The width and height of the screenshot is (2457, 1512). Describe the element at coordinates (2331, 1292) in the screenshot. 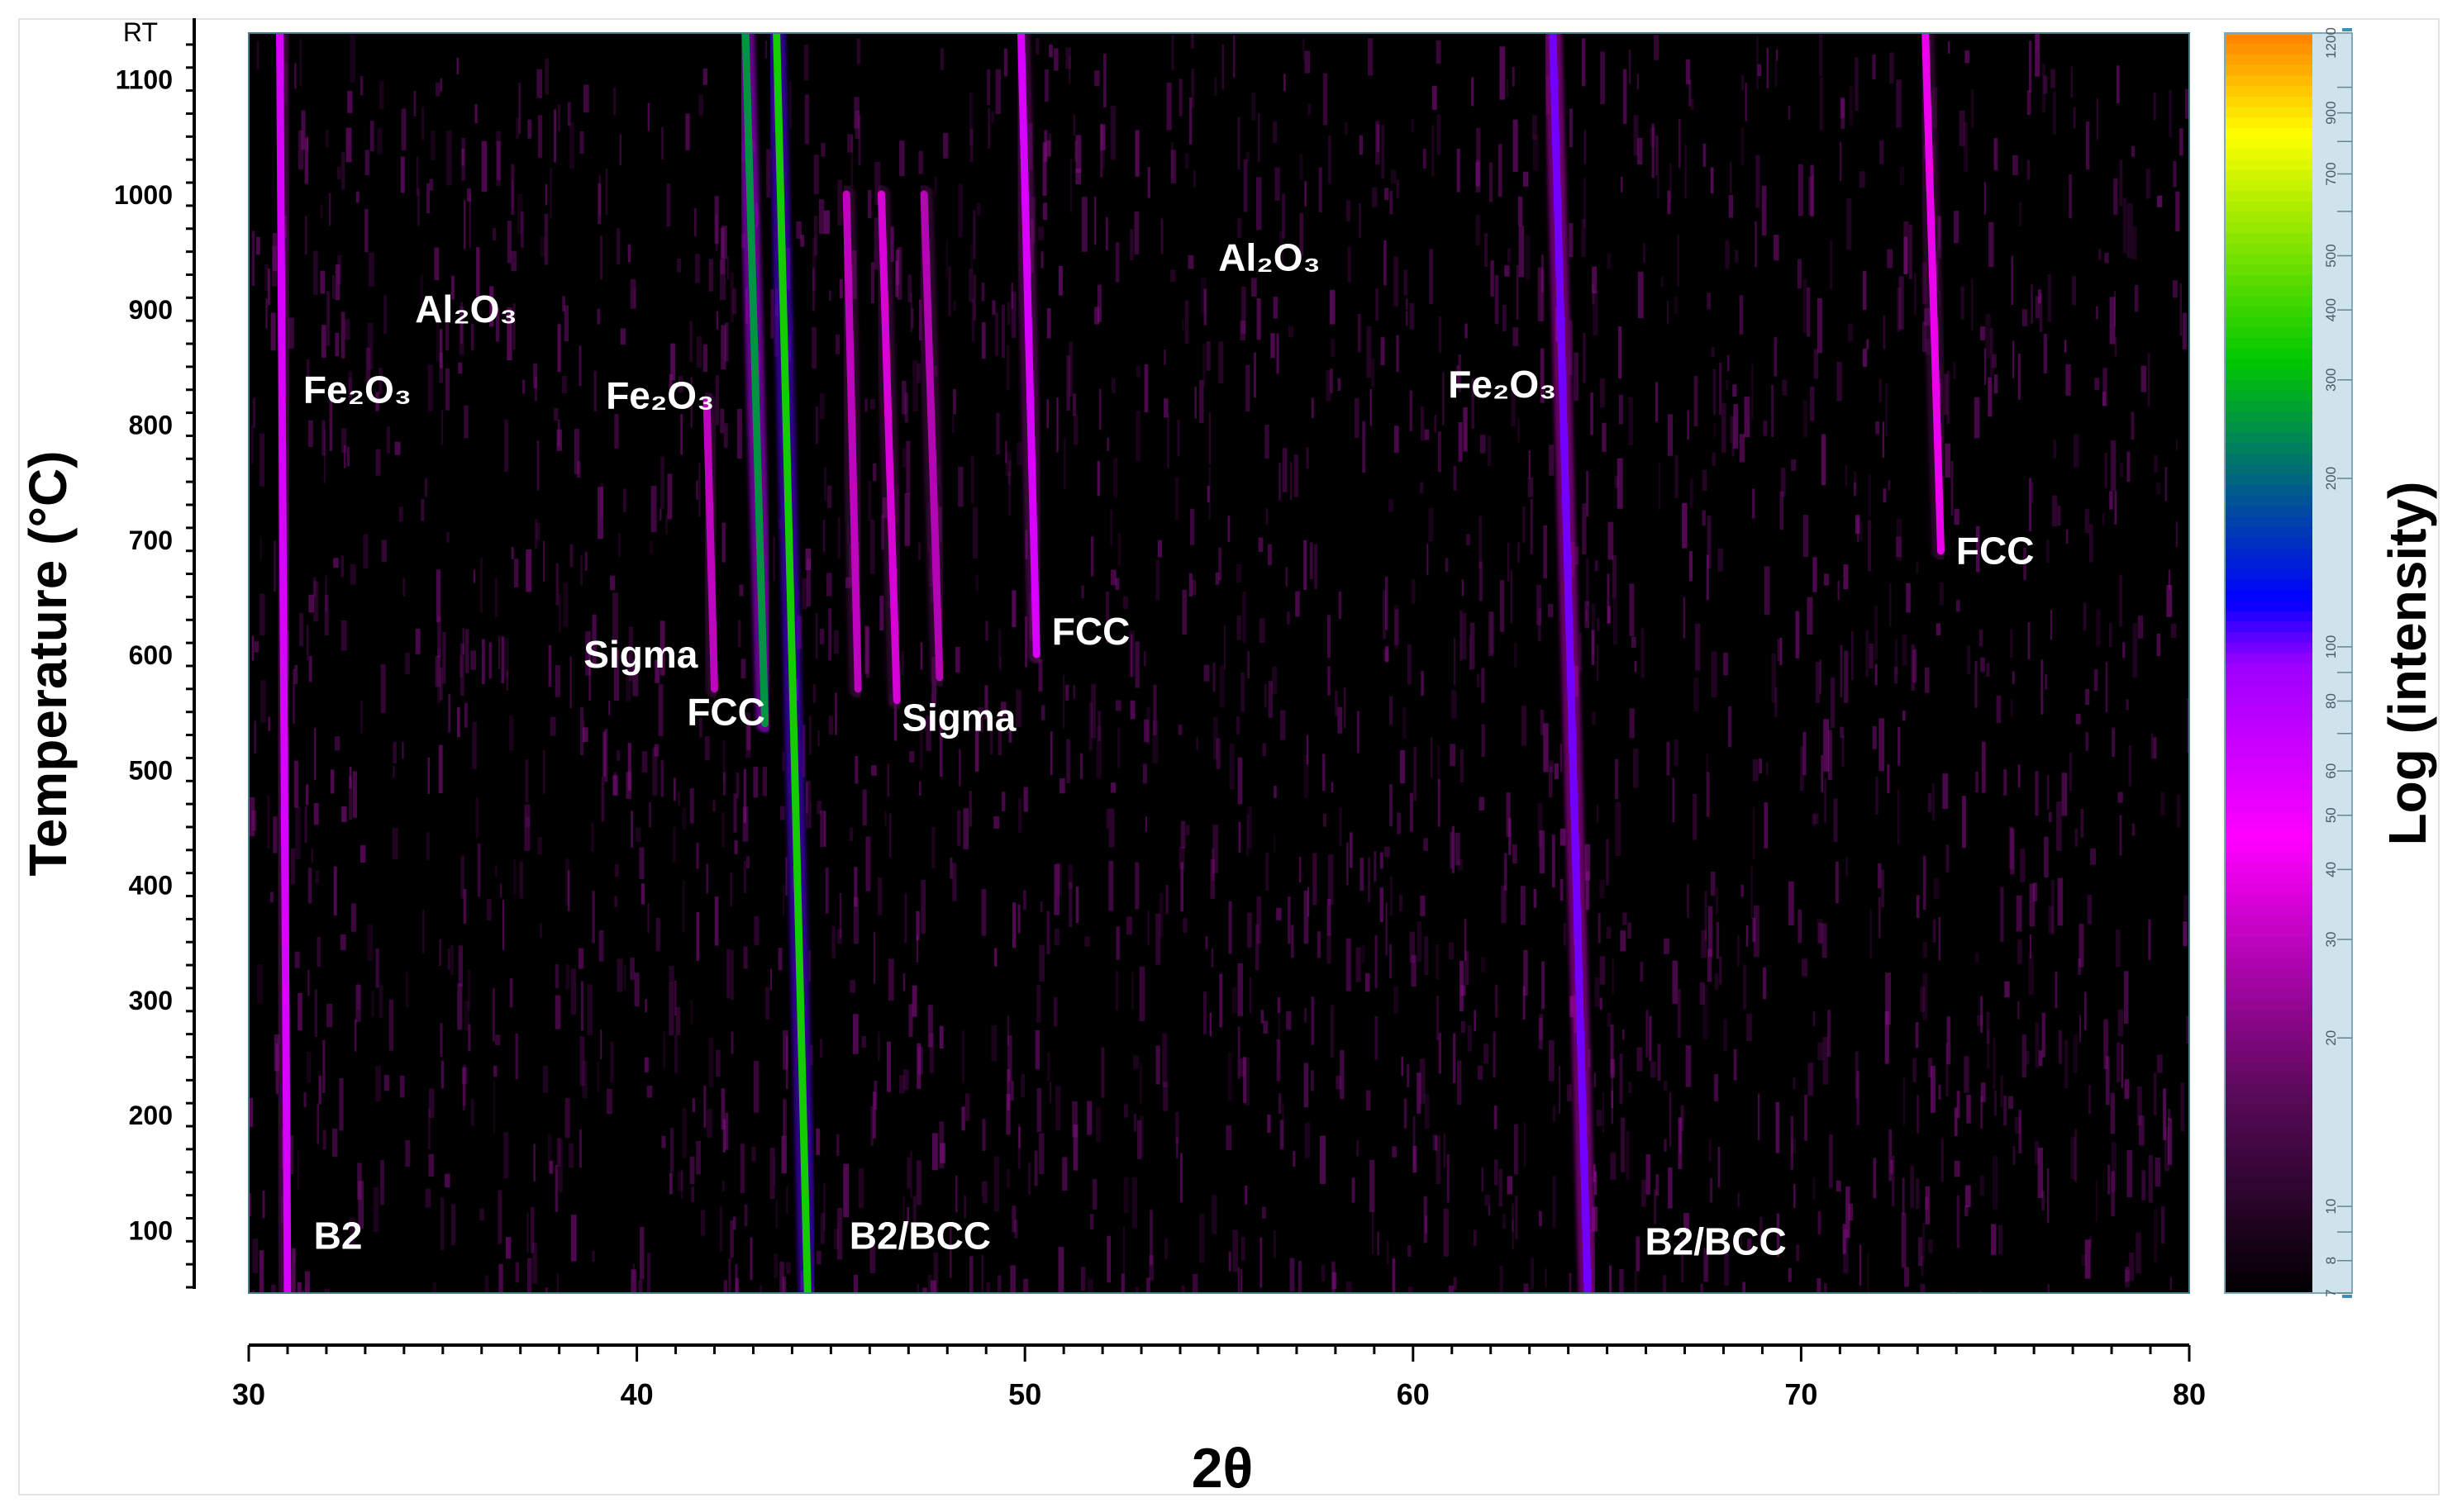

I see `colorbar-tick-label: 7` at that location.